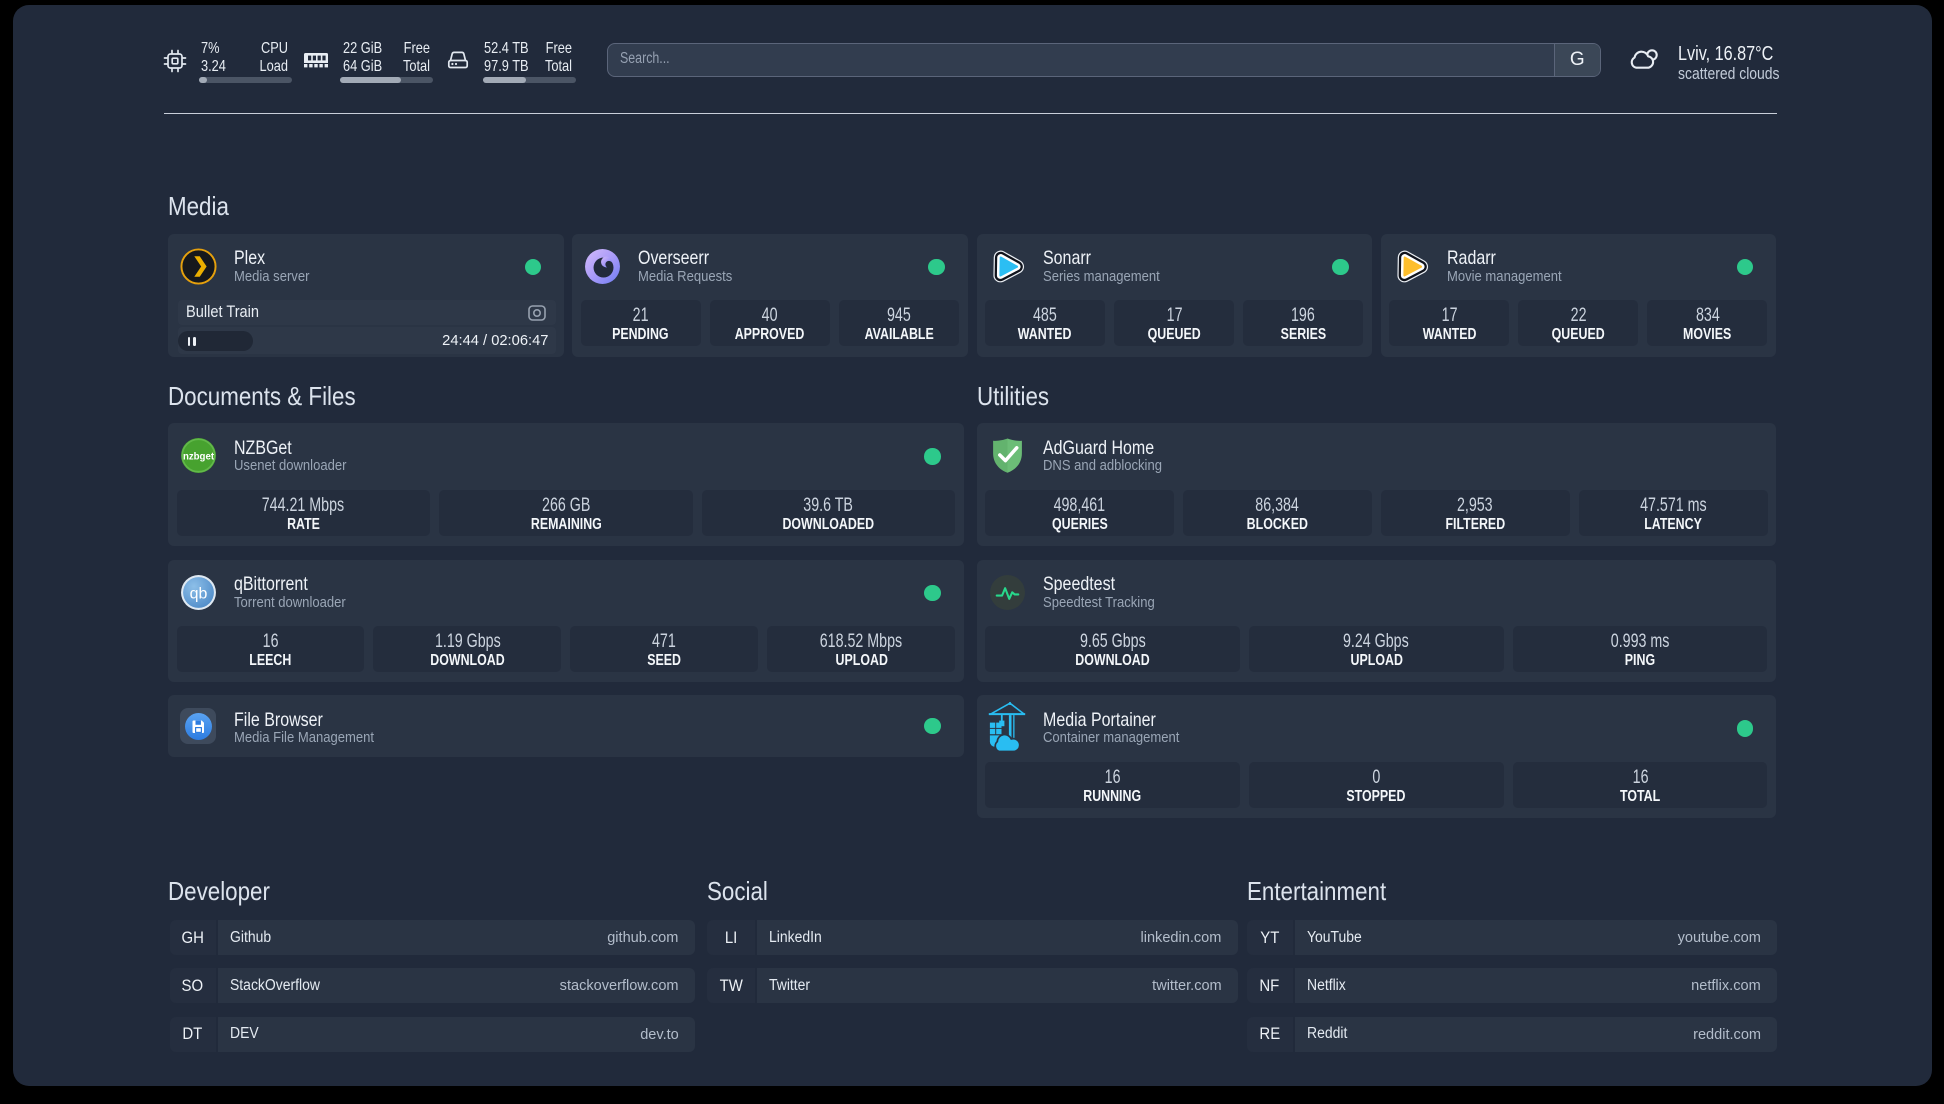 This screenshot has height=1104, width=1944. What do you see at coordinates (199, 593) in the screenshot?
I see `svg-text: qb` at bounding box center [199, 593].